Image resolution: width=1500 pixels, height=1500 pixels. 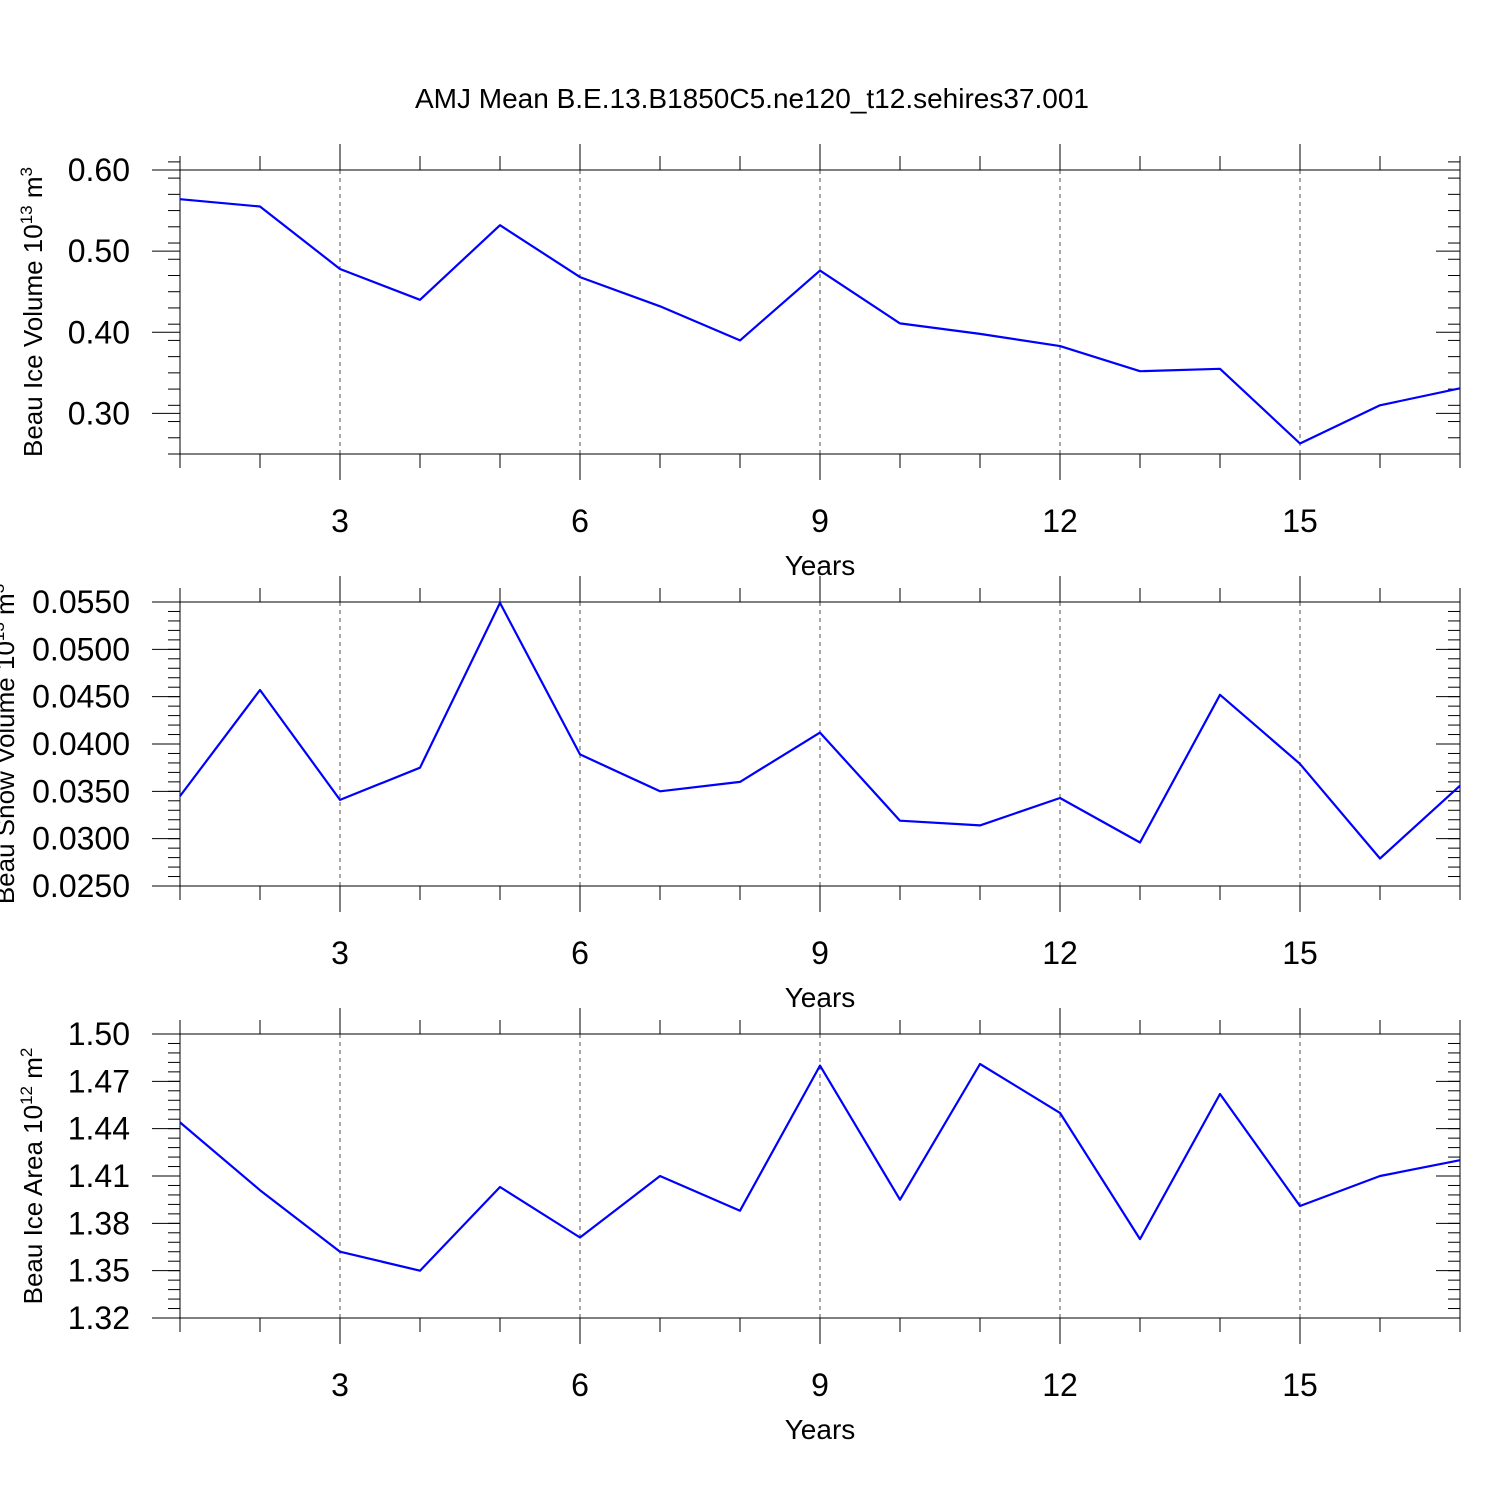 I want to click on y-tick-label: 0.50, so click(x=99, y=251).